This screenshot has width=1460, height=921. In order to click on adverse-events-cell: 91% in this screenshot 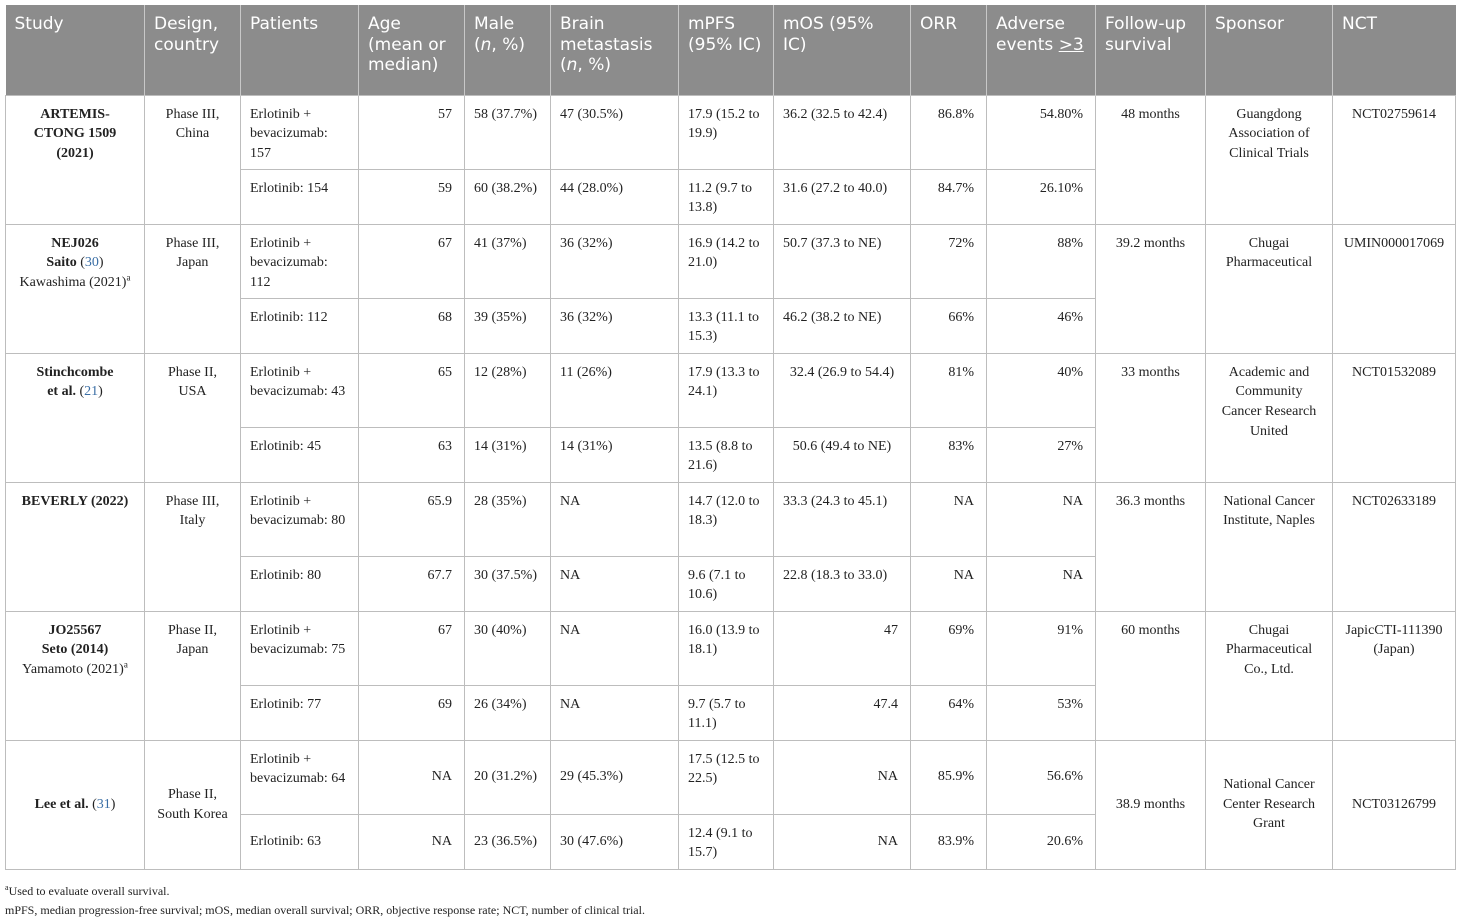, I will do `click(1041, 648)`.